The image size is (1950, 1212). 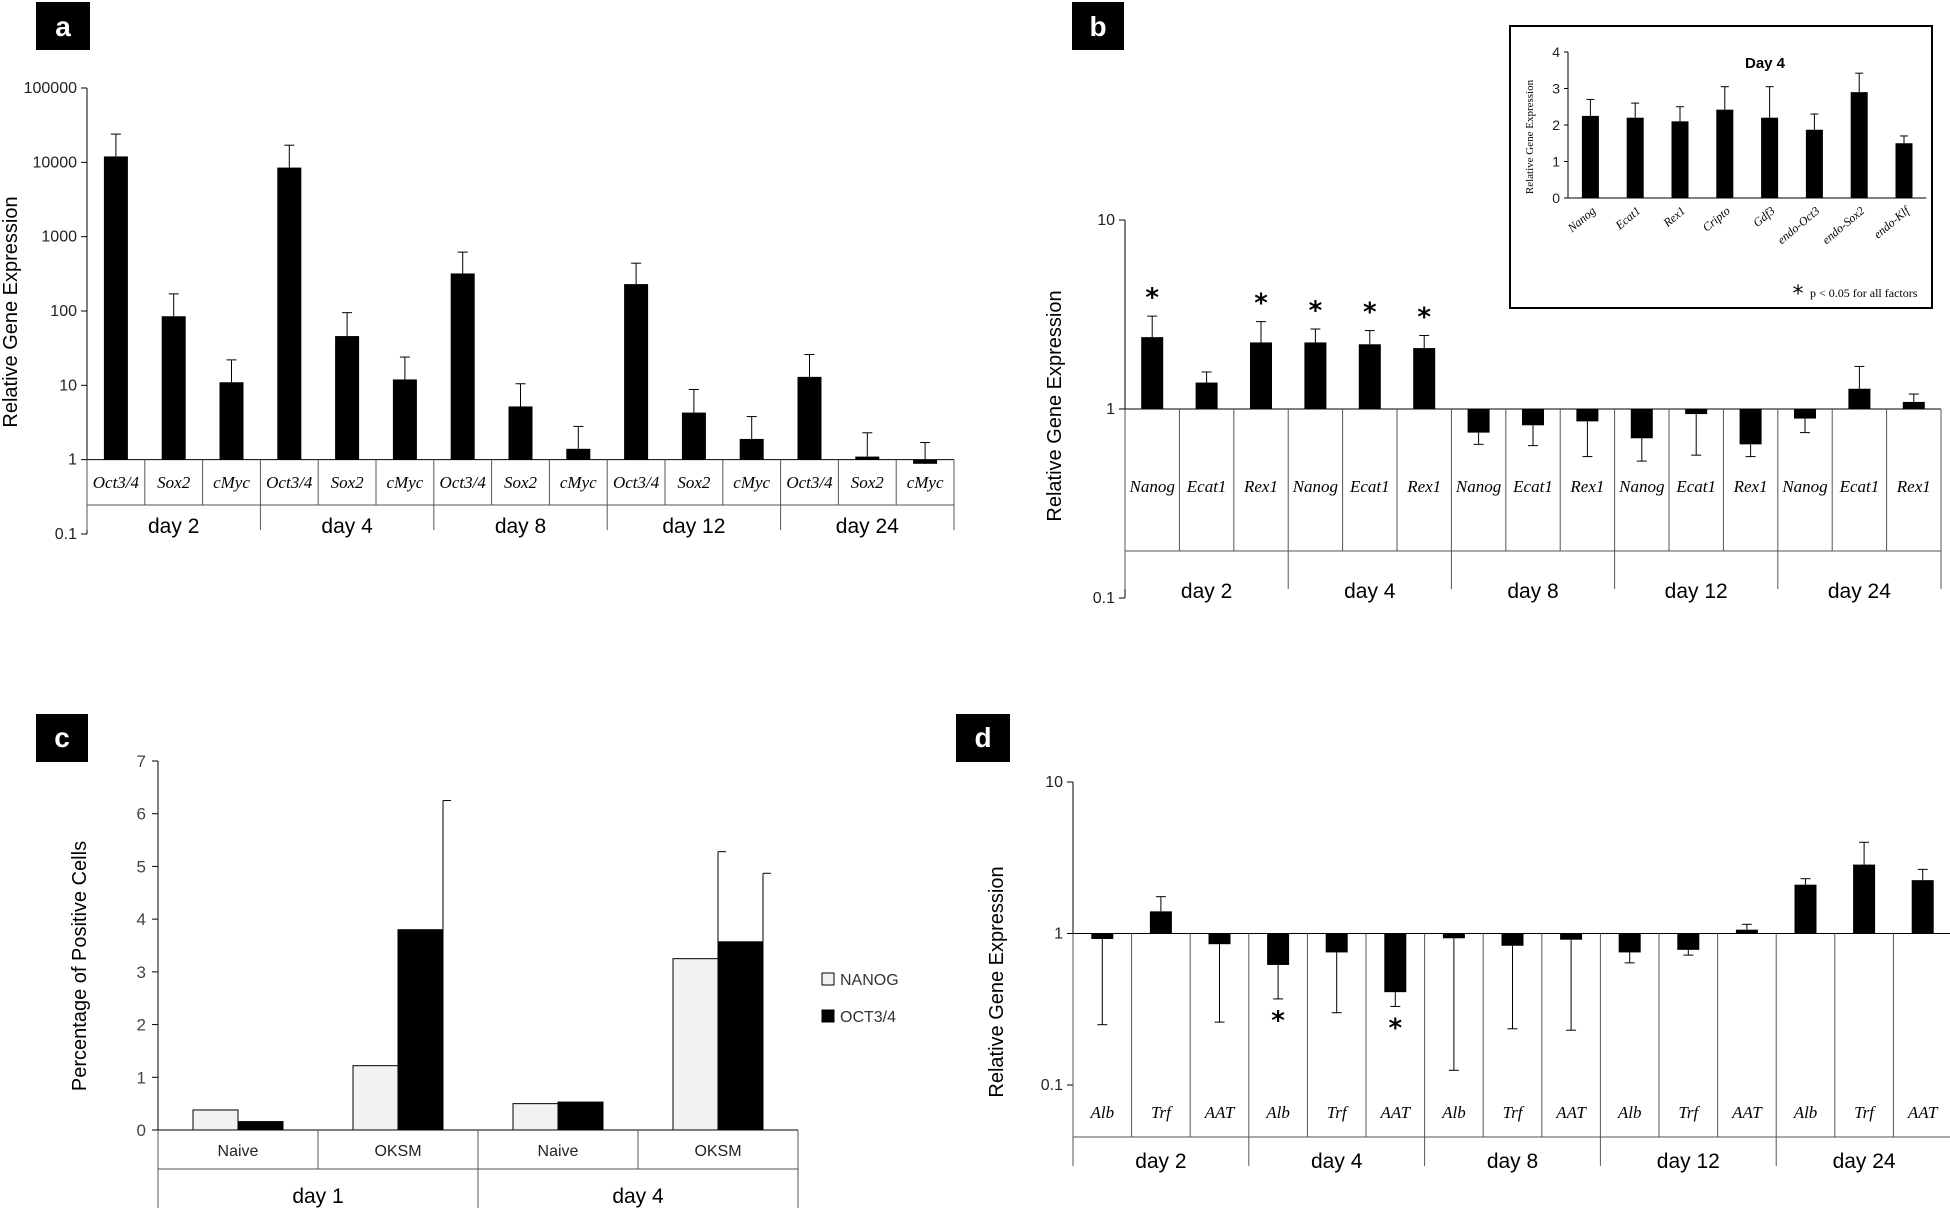 What do you see at coordinates (868, 1017) in the screenshot?
I see `legend-label-oct34: OCT3/4` at bounding box center [868, 1017].